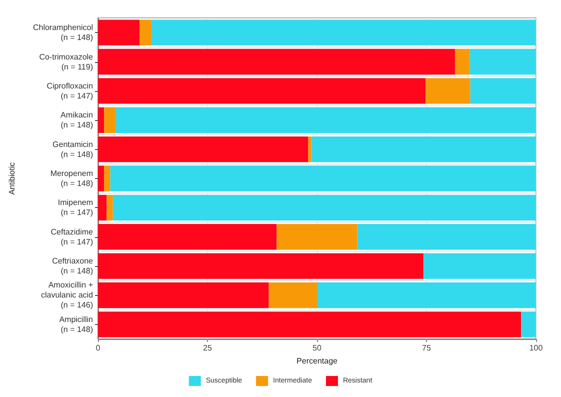  Describe the element at coordinates (63, 32) in the screenshot. I see `y-tick-label: Chloramphenicol (n = 148)` at that location.